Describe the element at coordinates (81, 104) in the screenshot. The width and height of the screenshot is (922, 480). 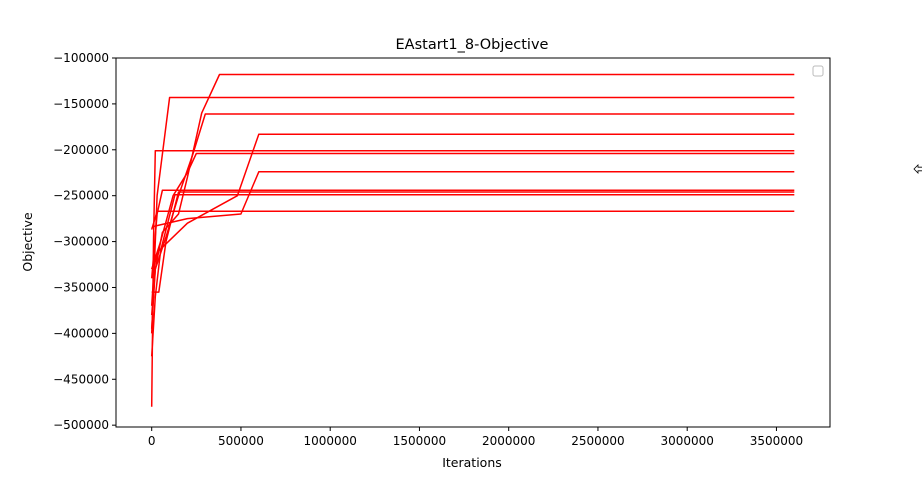
I see `y-tick-label: −150000` at that location.